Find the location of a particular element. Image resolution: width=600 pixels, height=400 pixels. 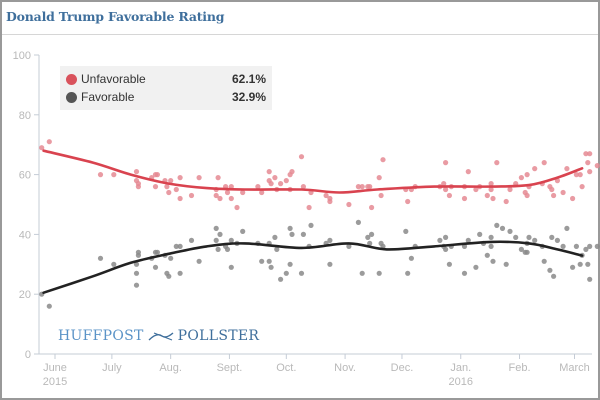

legend: Unfavorable 62.1% Favorable 32.9% is located at coordinates (166, 88).